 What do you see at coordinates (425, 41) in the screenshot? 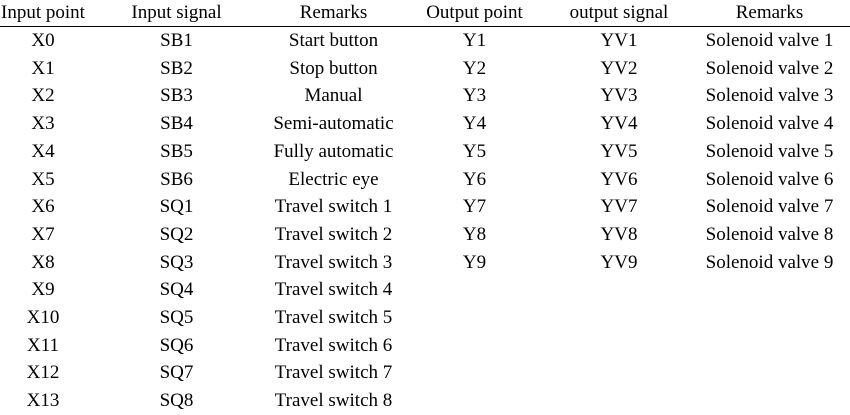
I see `table-row: X0 SB1 Start button Y1 YV1 Solenoid valve 1` at bounding box center [425, 41].